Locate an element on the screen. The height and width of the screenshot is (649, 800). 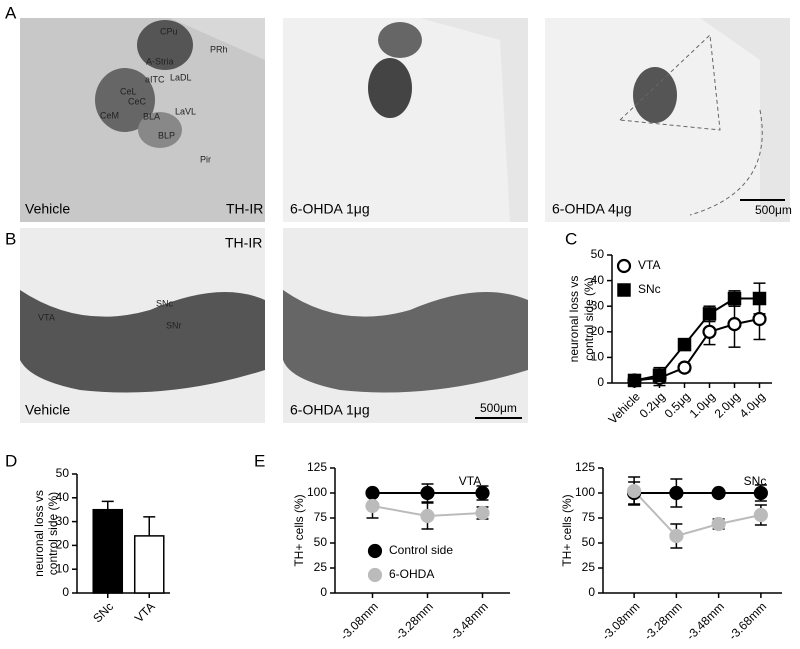
chart-title: SNc is located at coordinates (755, 481).